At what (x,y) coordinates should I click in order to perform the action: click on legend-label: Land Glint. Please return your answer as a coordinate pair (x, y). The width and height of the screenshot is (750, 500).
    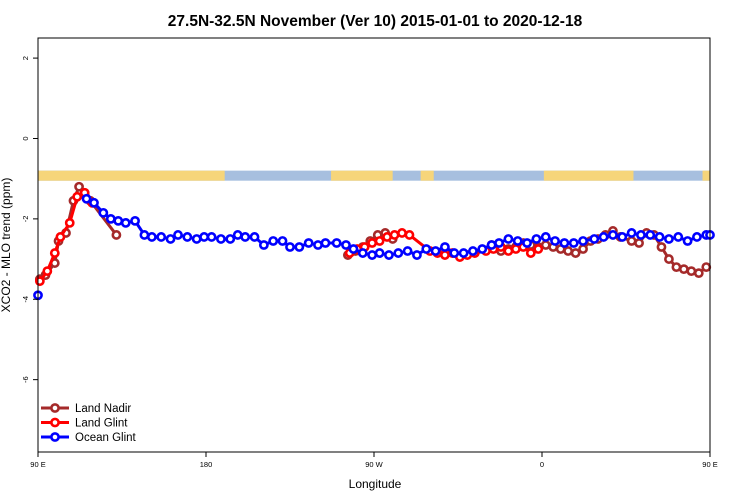
    Looking at the image, I should click on (101, 424).